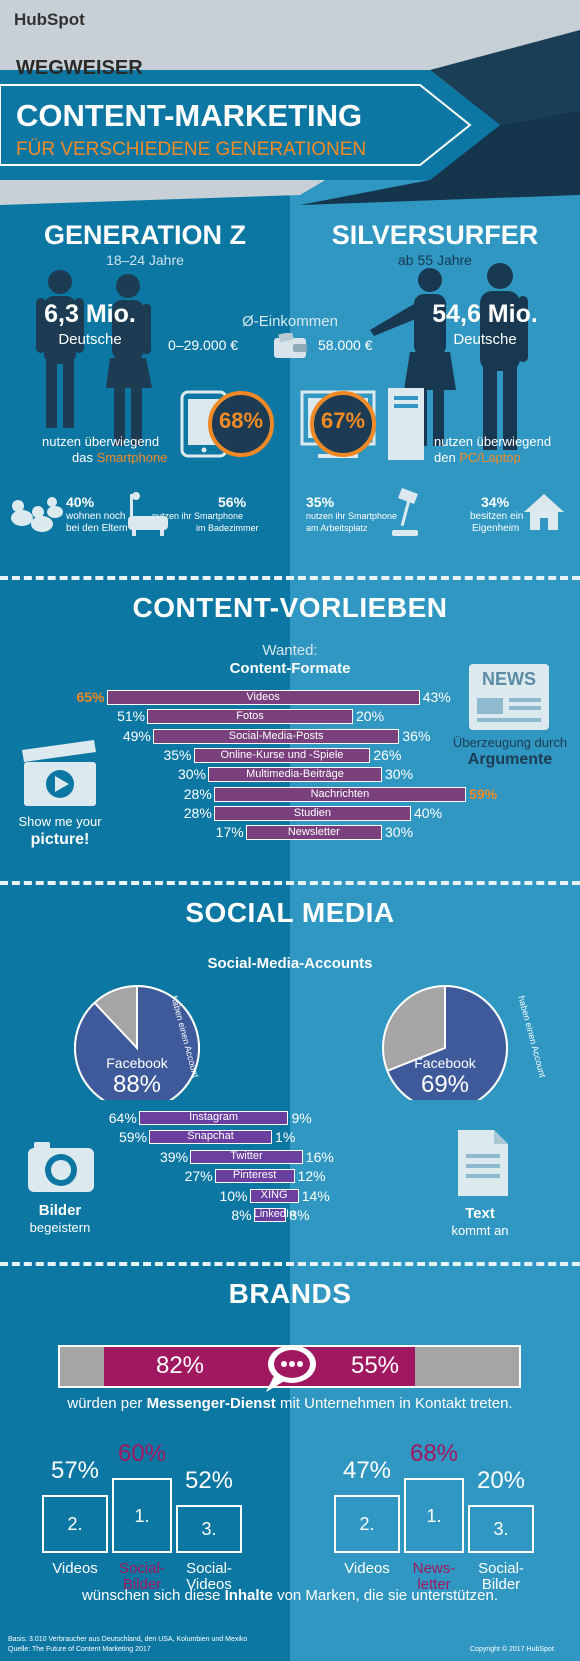 Image resolution: width=580 pixels, height=1661 pixels. Describe the element at coordinates (79, 68) in the screenshot. I see `header-kicker: WEGWEISER` at that location.